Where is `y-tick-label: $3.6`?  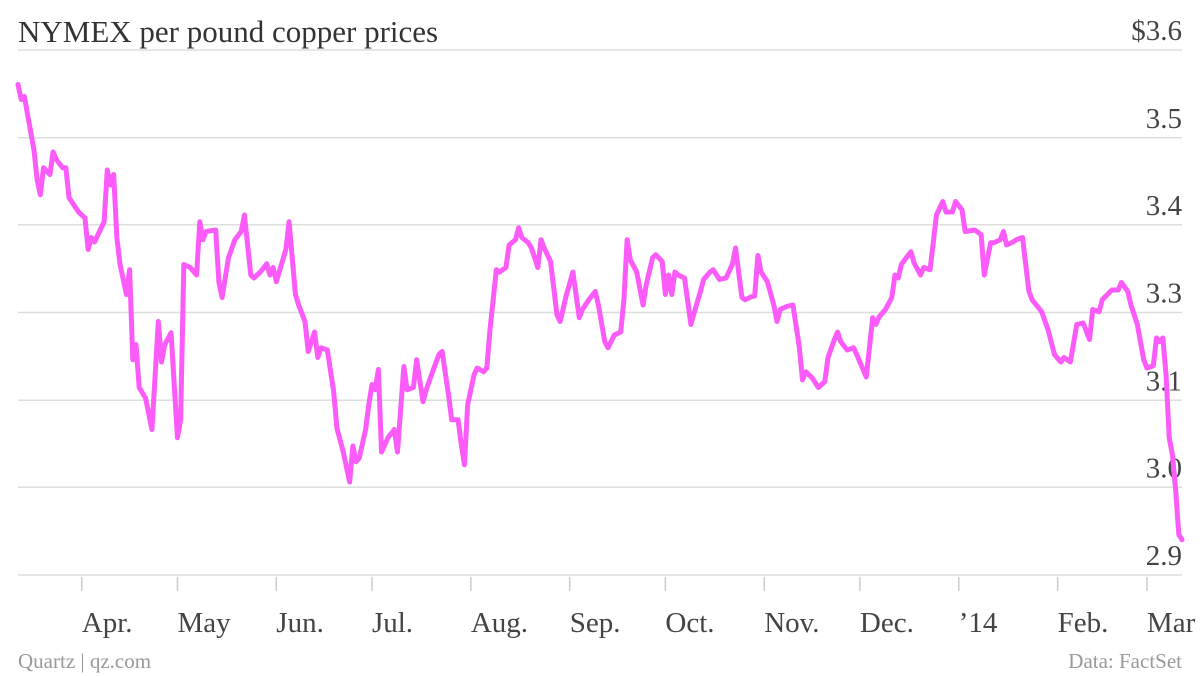 y-tick-label: $3.6 is located at coordinates (1156, 31).